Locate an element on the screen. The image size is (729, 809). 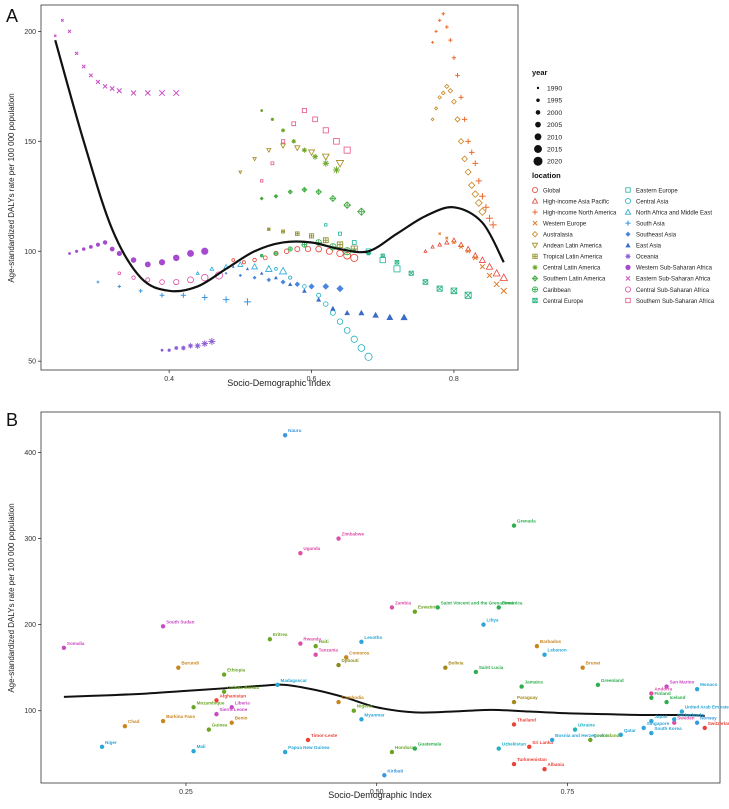
country-label-kiribati: Kiribati is located at coordinates (395, 770).